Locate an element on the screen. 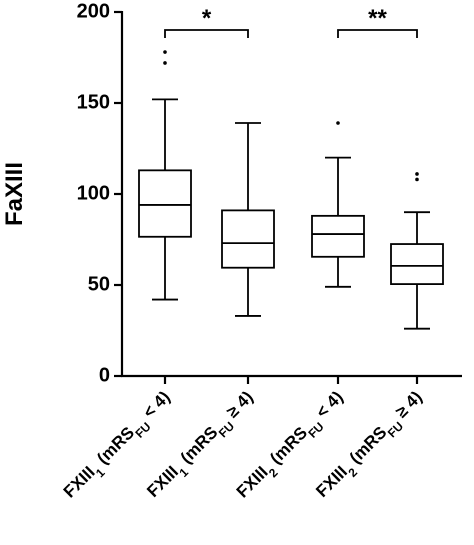 The image size is (474, 545). y-axis-label: FaXIII is located at coordinates (14, 194).